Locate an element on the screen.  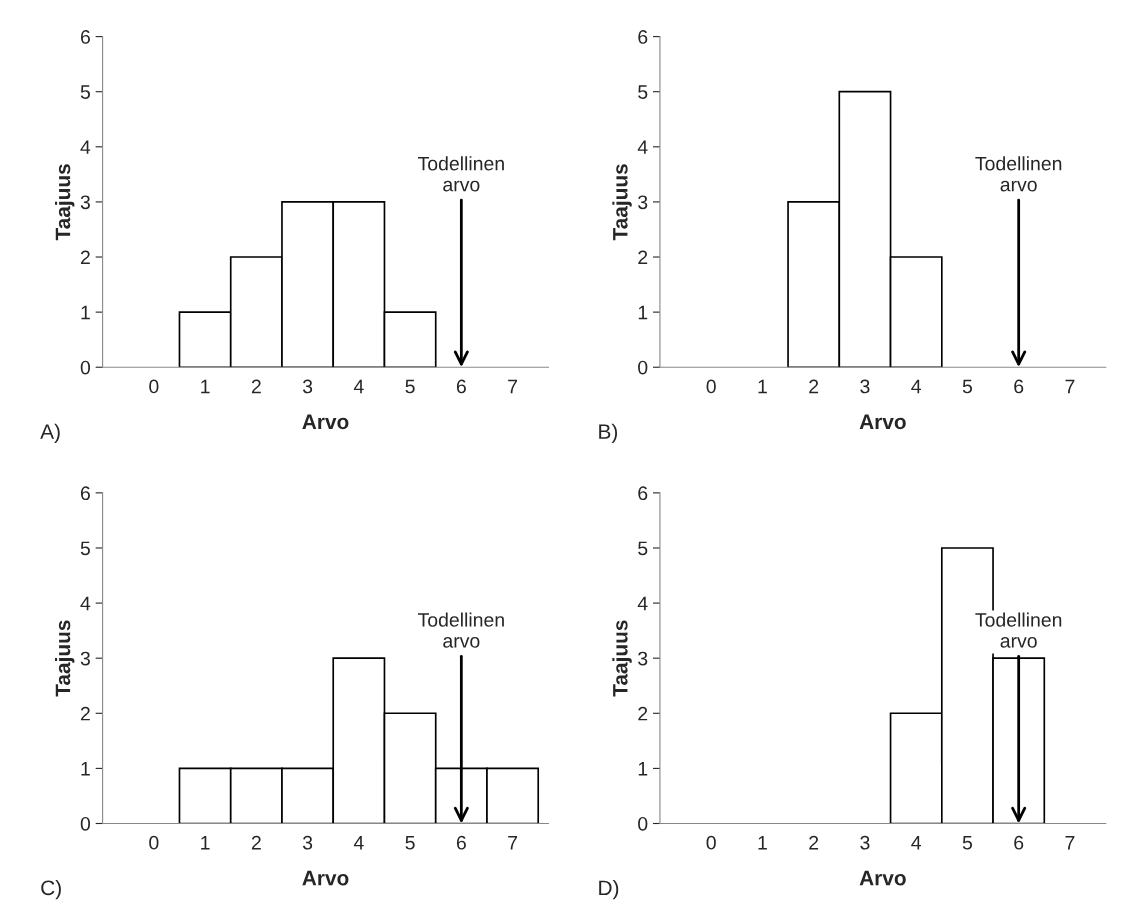
text: C) is located at coordinates (51, 889).